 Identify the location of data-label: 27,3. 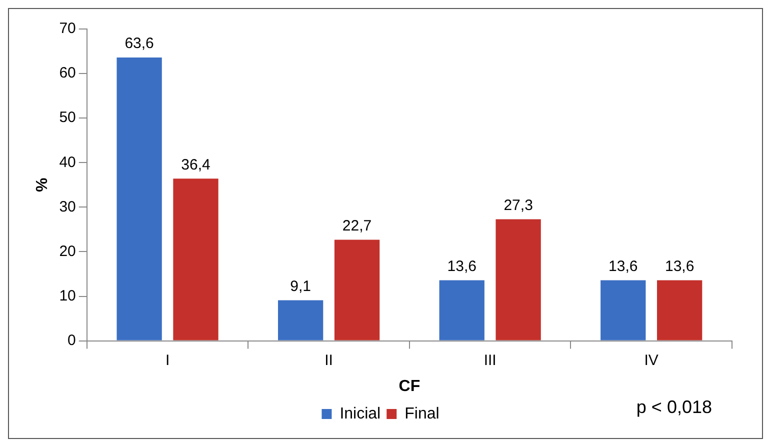
(518, 205).